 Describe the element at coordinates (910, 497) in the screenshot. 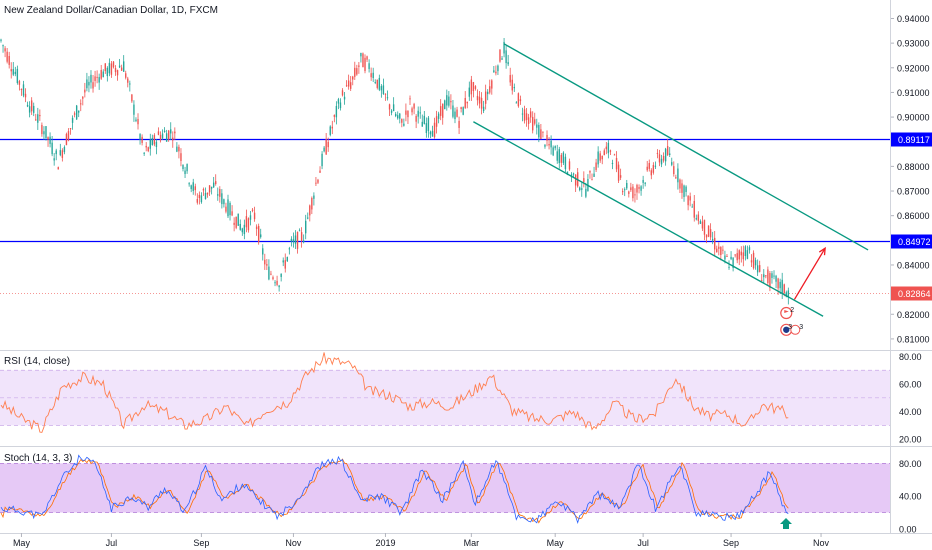

I see `stoch-tick-label: 40.00` at that location.